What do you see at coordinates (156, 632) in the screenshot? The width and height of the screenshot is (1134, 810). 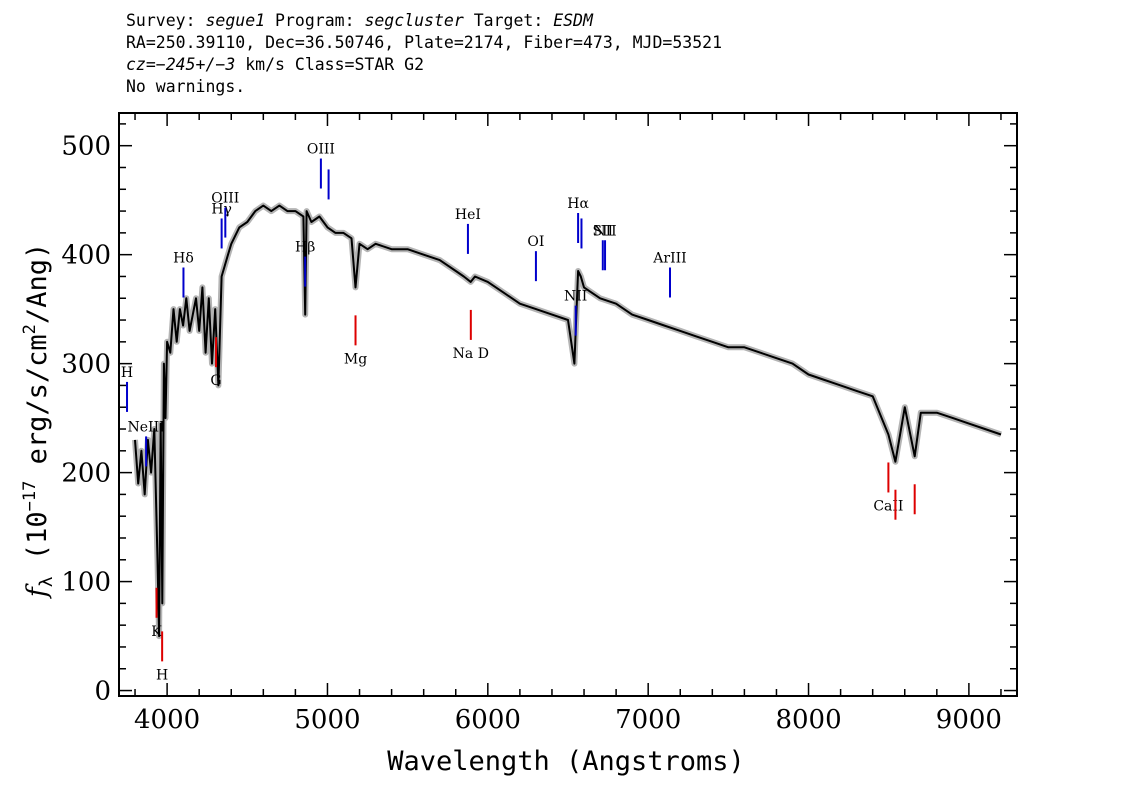 I see `absorption-line-label: K` at bounding box center [156, 632].